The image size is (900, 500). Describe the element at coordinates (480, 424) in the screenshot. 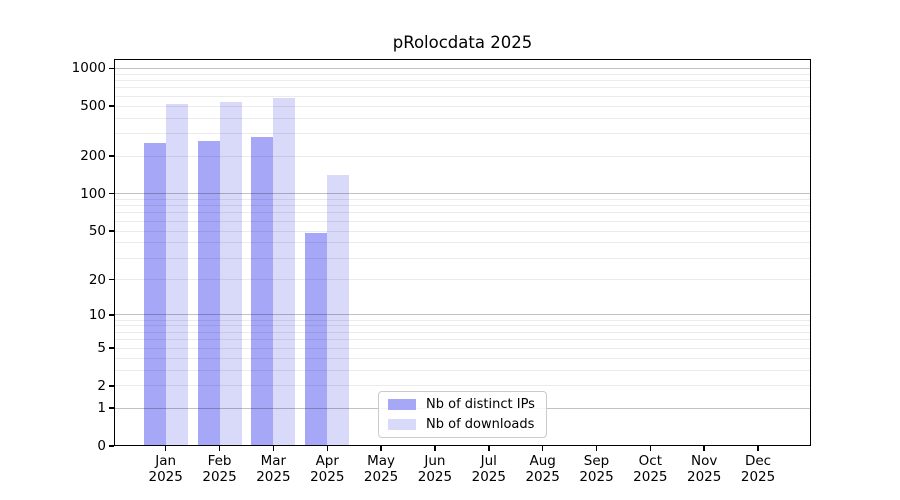

I see `legend-label: Nb of downloads` at that location.